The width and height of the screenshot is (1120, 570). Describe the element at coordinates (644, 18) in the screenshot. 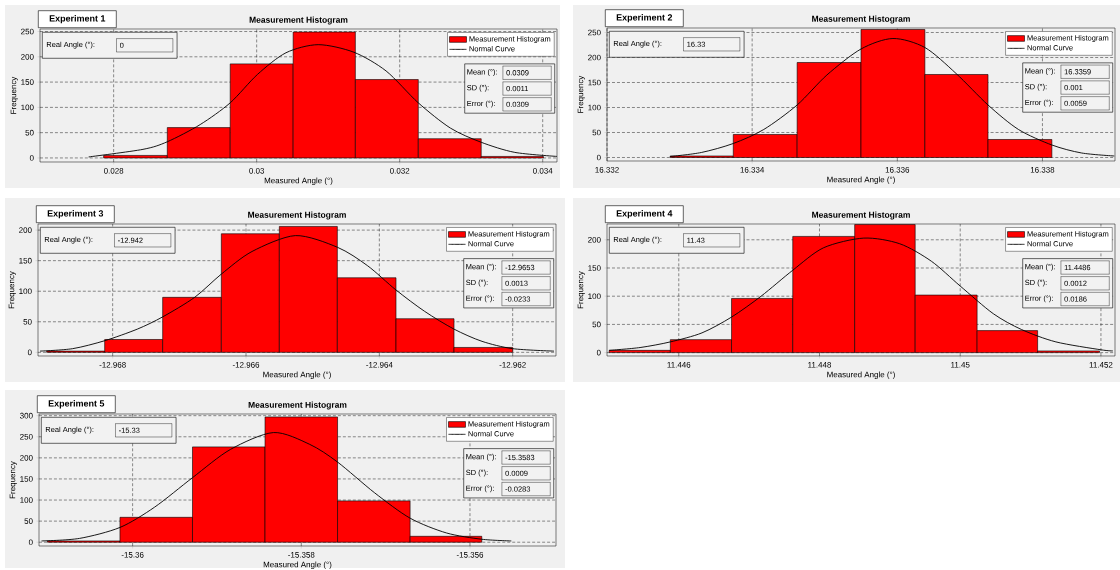

I see `text: Experiment 2` at that location.